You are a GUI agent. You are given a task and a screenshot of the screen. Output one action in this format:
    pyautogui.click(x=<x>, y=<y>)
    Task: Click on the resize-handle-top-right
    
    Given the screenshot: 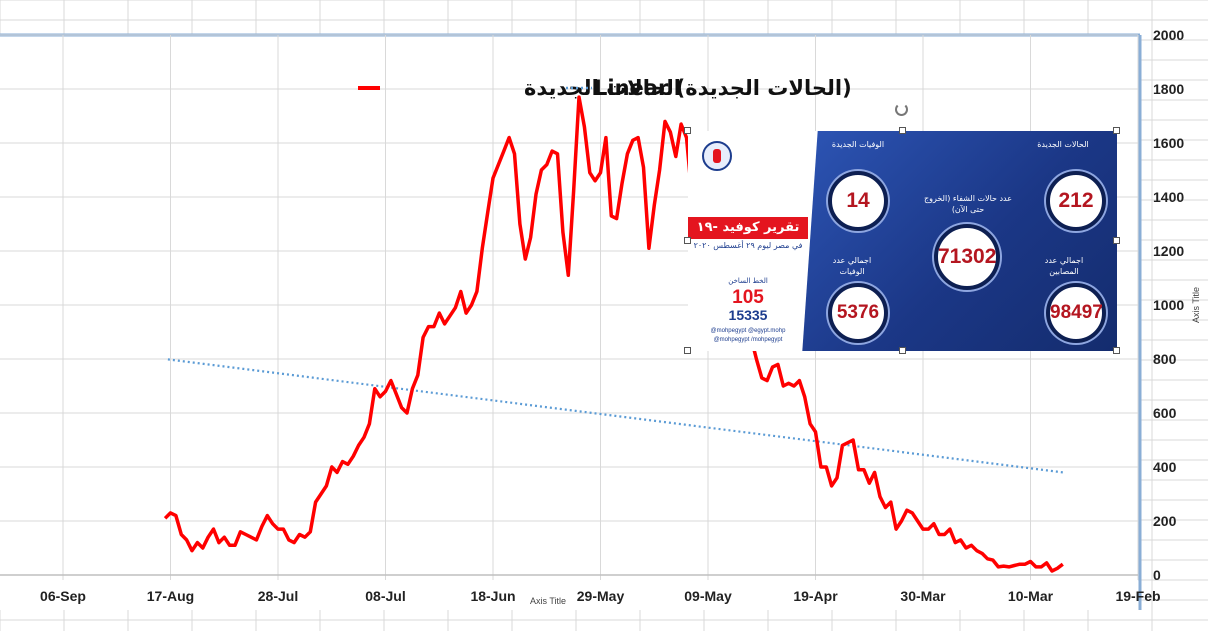 What is the action you would take?
    pyautogui.click(x=1116, y=130)
    